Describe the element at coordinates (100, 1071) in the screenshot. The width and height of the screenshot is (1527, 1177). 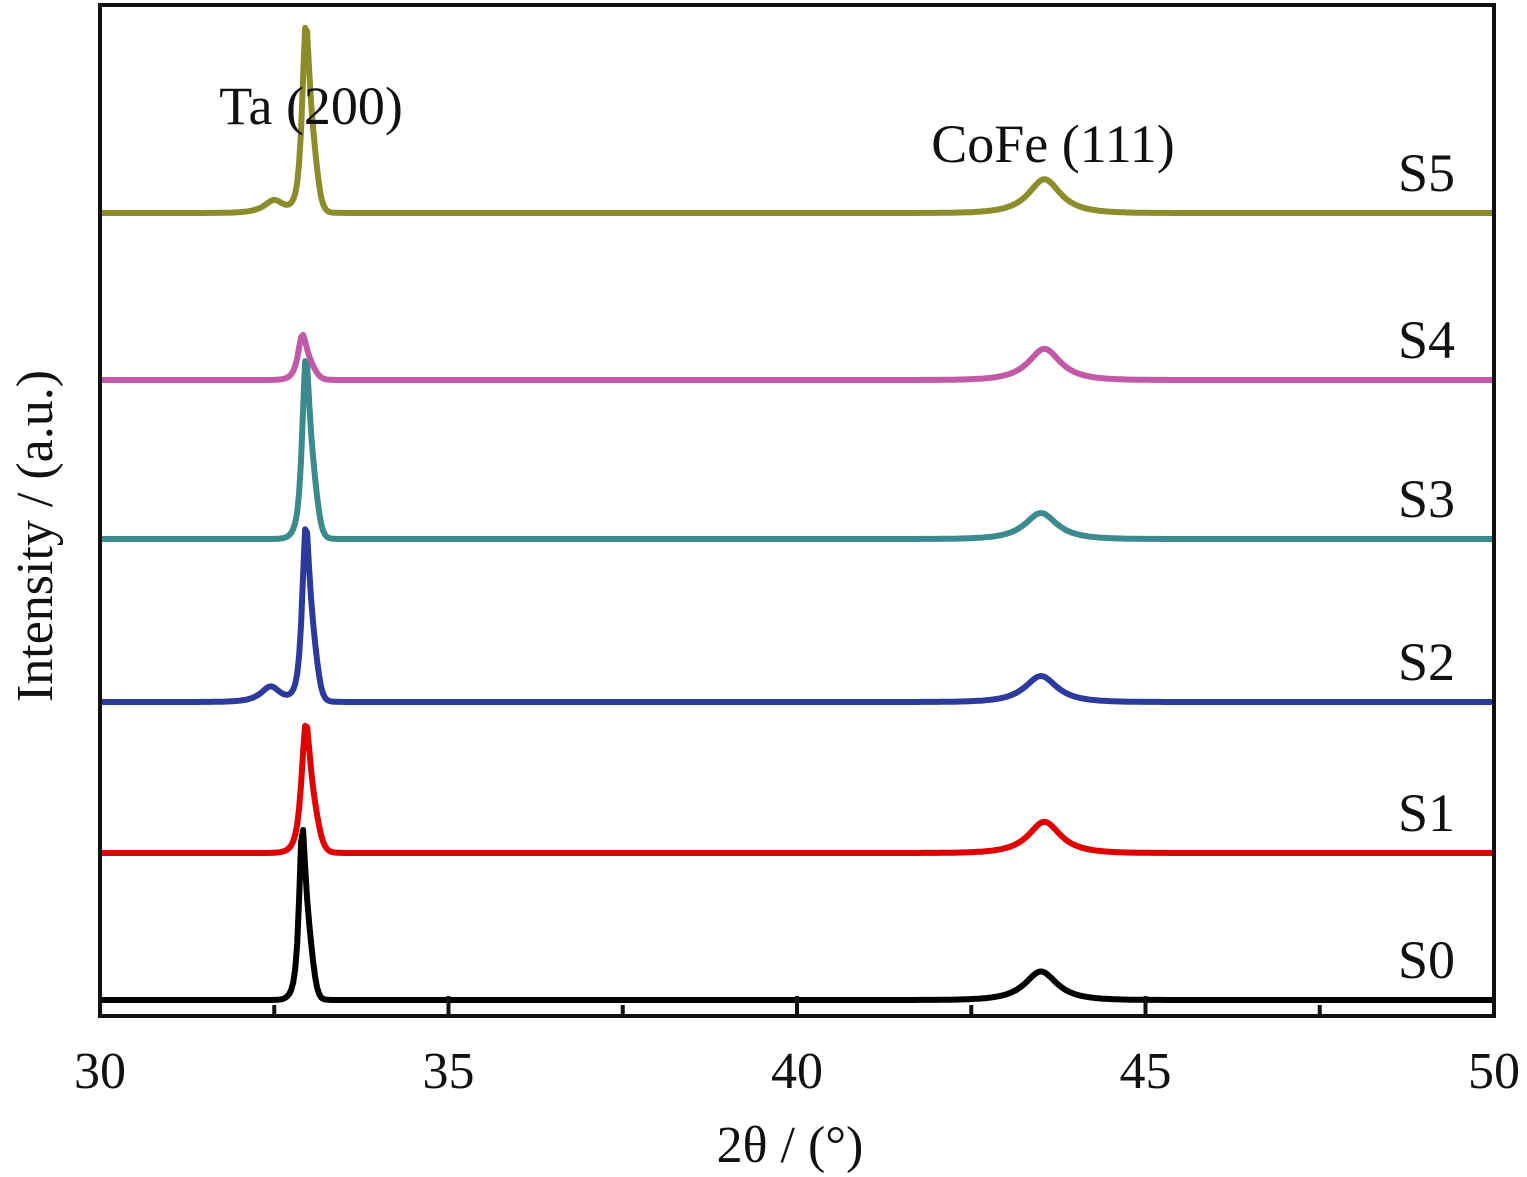
I see `x-tick-label: 30` at that location.